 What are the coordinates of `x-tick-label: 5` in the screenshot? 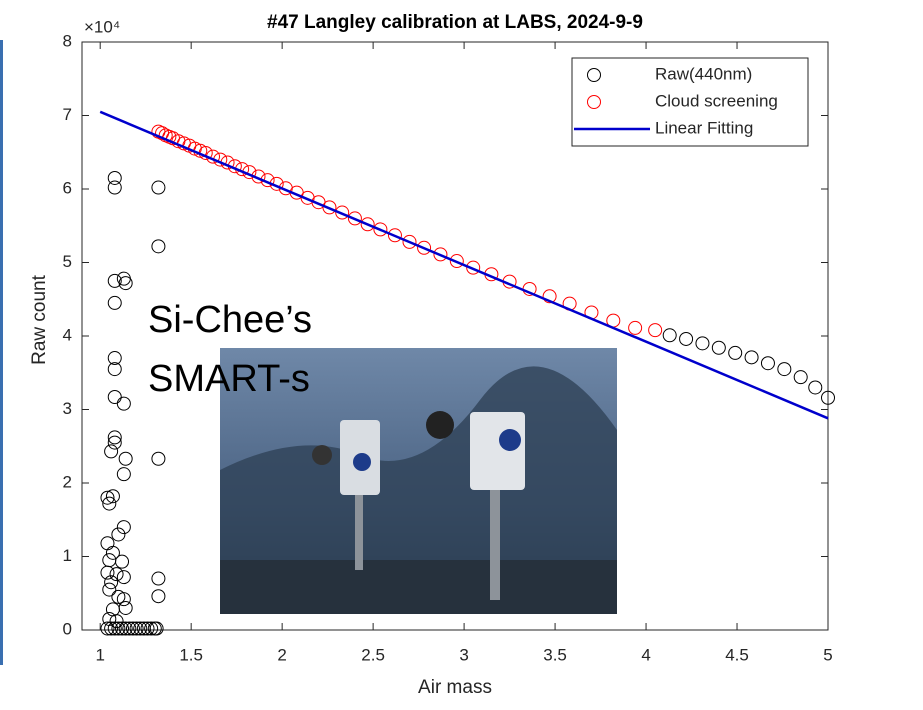 It's located at (827, 654).